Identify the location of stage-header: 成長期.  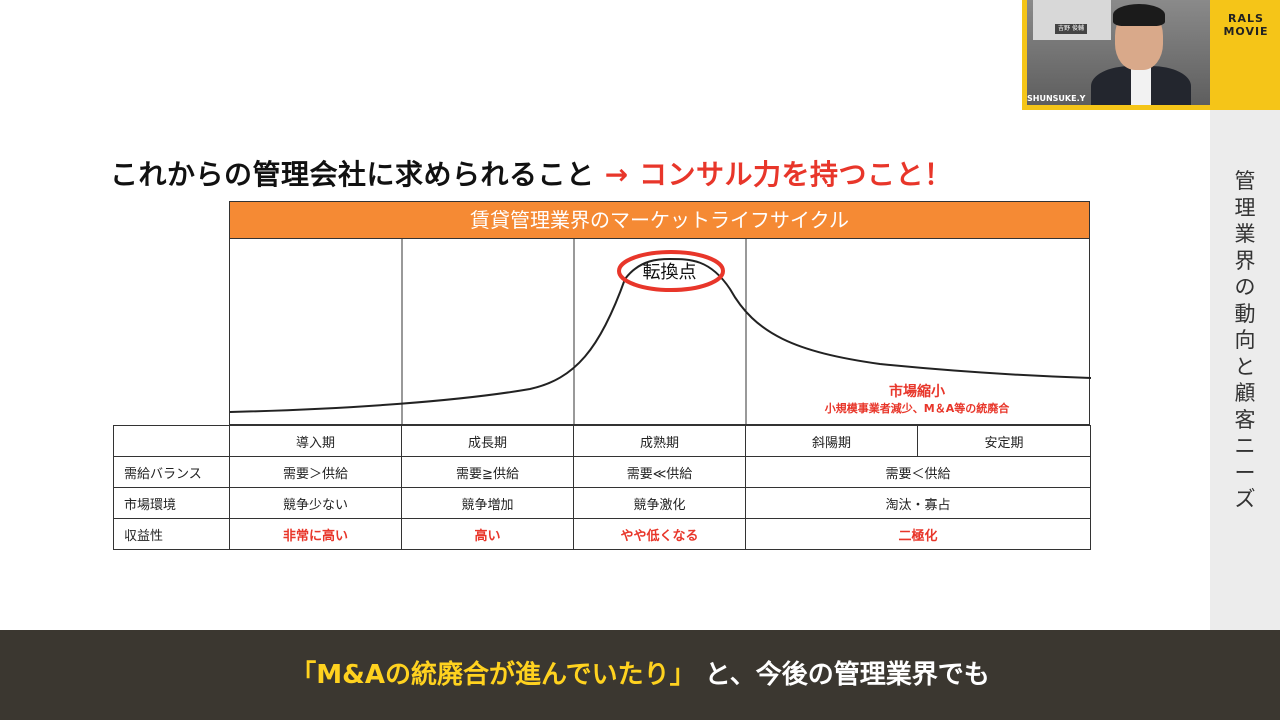
(487, 441).